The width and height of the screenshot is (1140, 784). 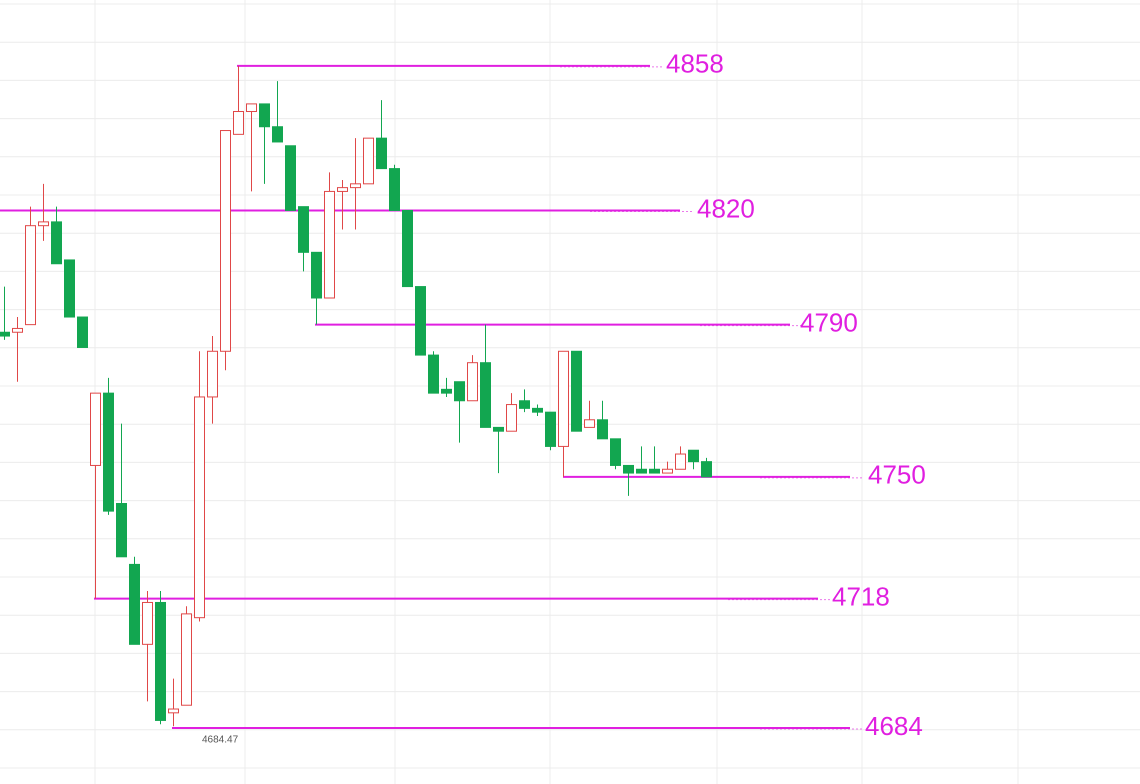 What do you see at coordinates (861, 597) in the screenshot?
I see `level-label: 4718` at bounding box center [861, 597].